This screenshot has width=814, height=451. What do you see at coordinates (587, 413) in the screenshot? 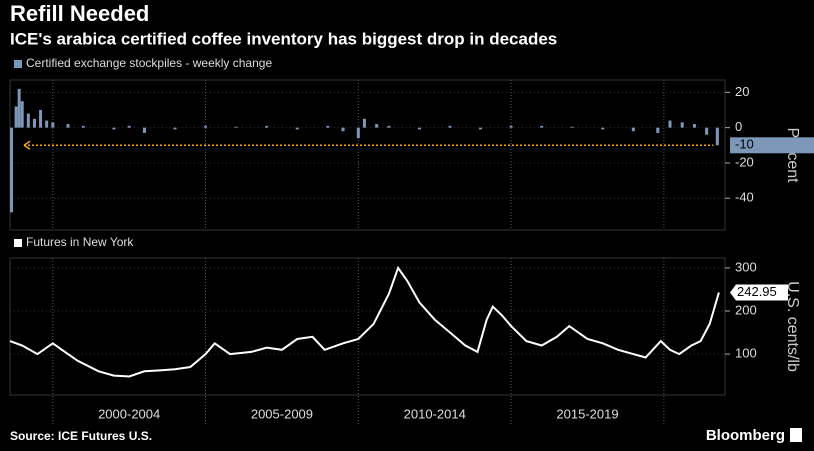
I see `x-tick-label: 2015-2019` at bounding box center [587, 413].